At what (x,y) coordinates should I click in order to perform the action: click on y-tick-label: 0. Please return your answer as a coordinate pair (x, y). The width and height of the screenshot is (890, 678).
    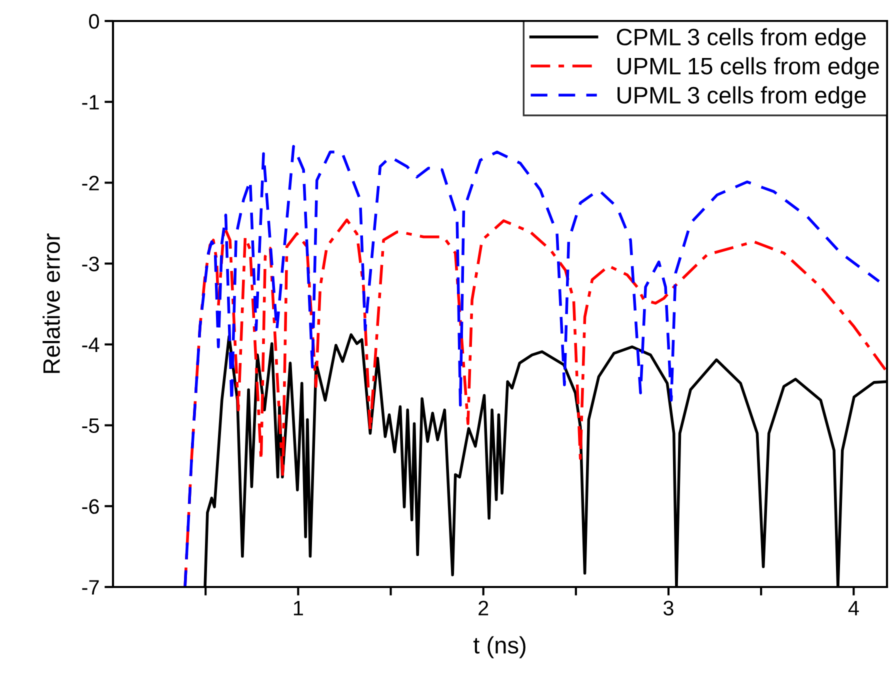
    Looking at the image, I should click on (94, 21).